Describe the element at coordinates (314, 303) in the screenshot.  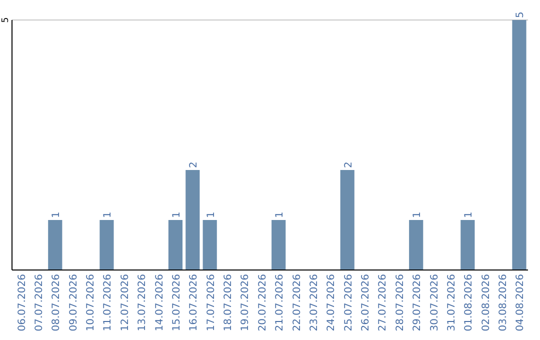
I see `x-tick-label: 23.07.2026` at that location.